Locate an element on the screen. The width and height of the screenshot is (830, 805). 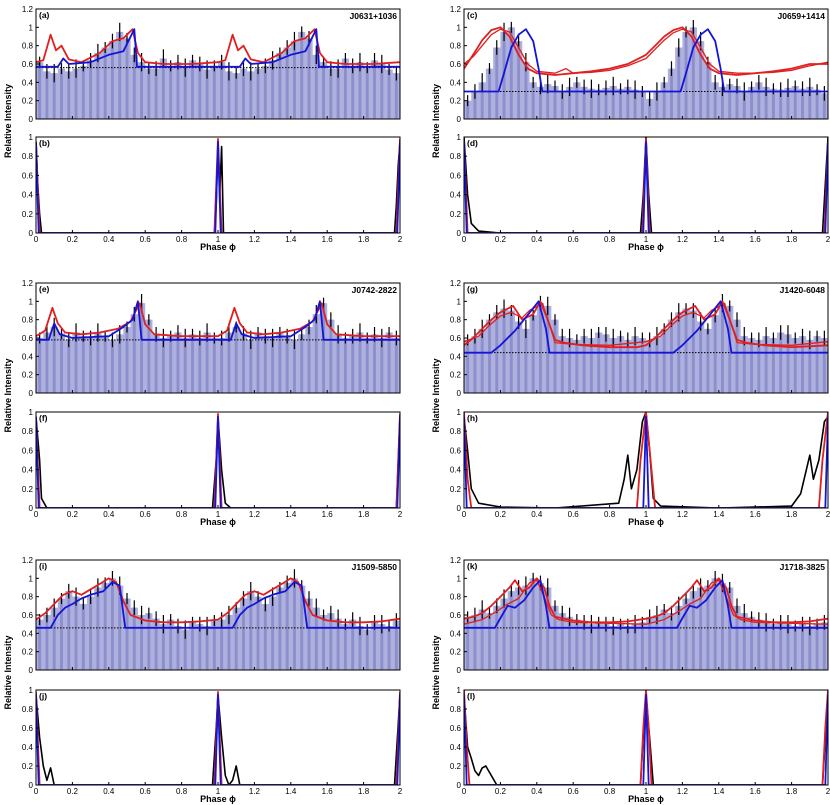
panel-label: (f) is located at coordinates (43, 418).